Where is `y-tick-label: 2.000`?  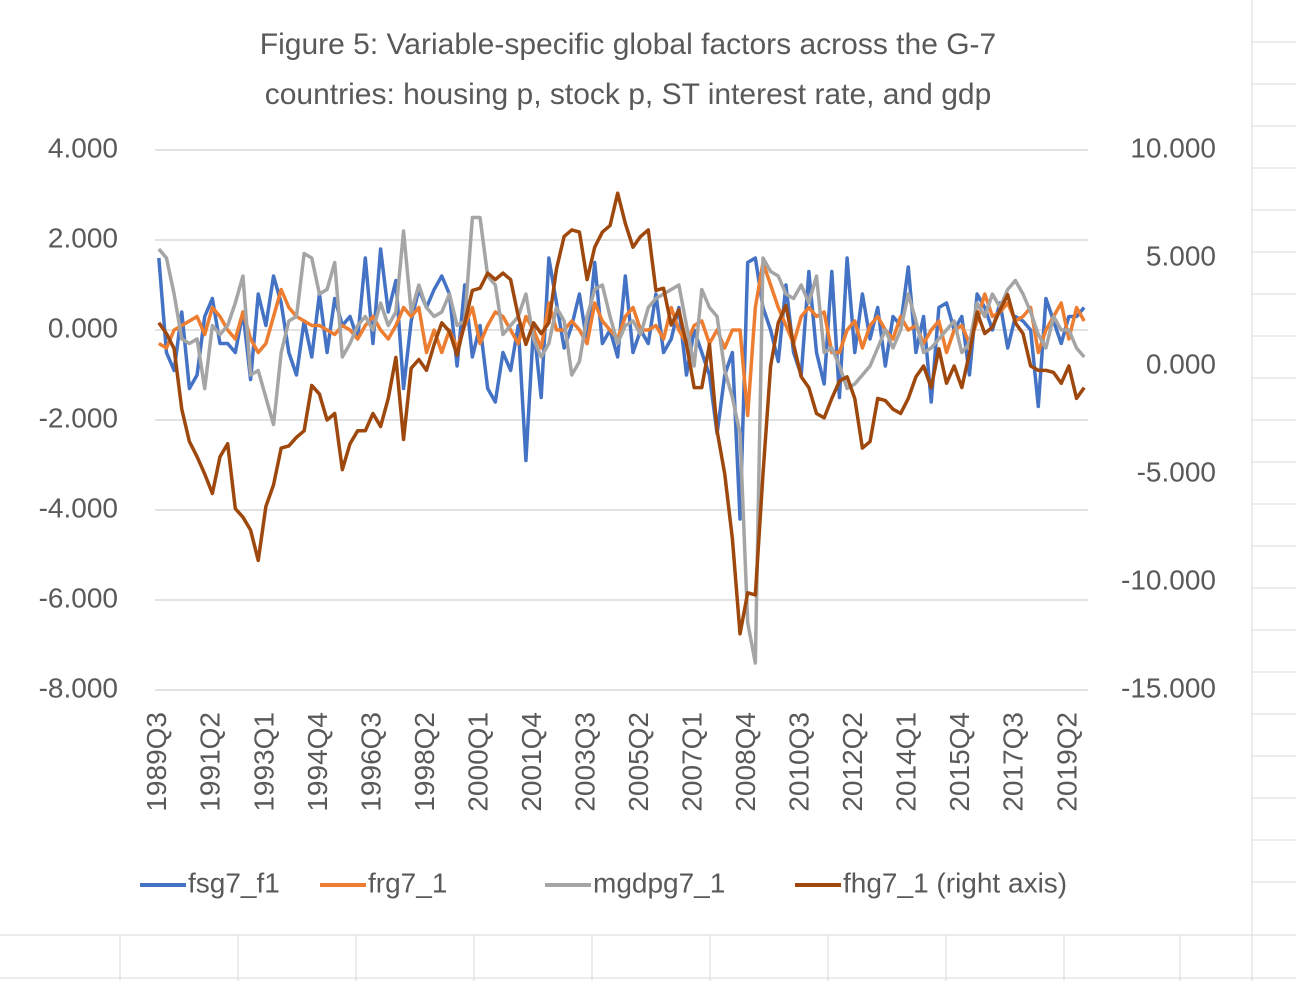 y-tick-label: 2.000 is located at coordinates (83, 237).